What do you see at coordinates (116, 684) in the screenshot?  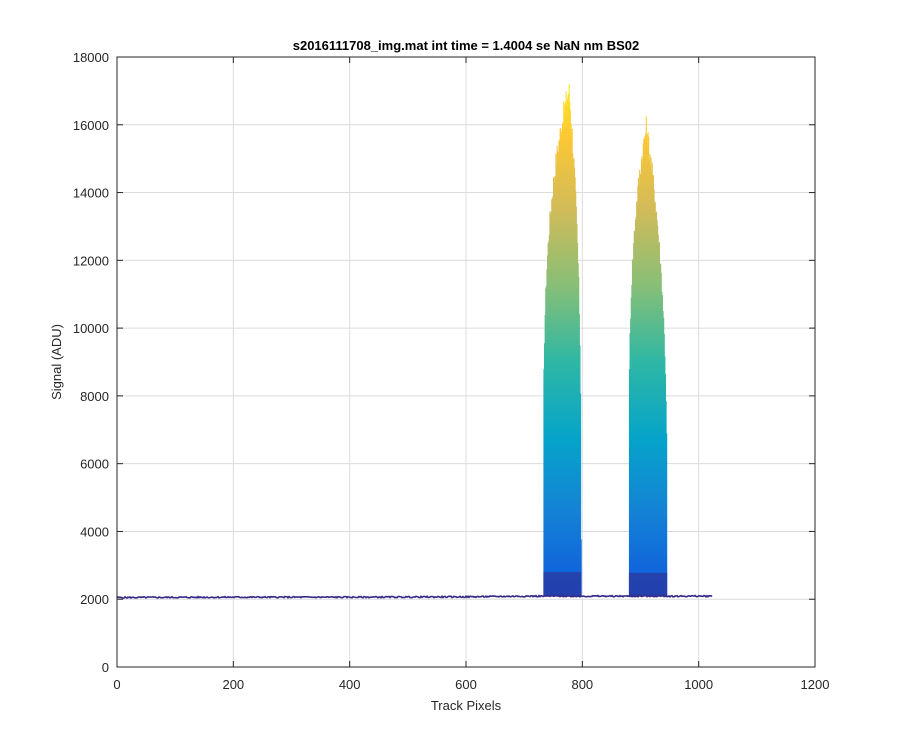 I see `x-tick-label: 0` at bounding box center [116, 684].